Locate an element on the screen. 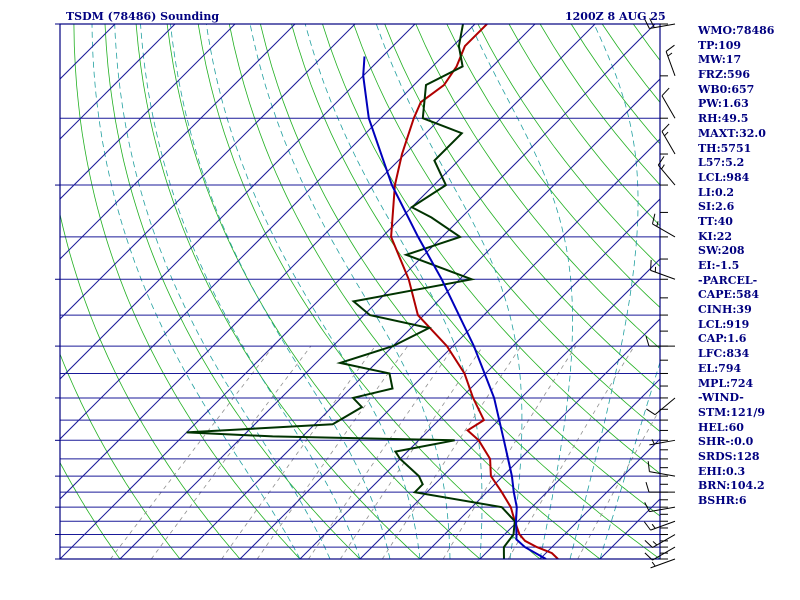 The width and height of the screenshot is (800, 600). sounding-index: EHI:0.3 is located at coordinates (722, 471).